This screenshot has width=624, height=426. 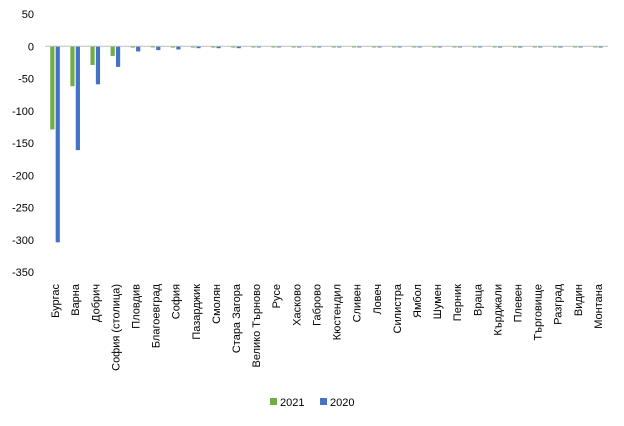 What do you see at coordinates (116, 327) in the screenshot?
I see `category-label: София (столица)` at bounding box center [116, 327].